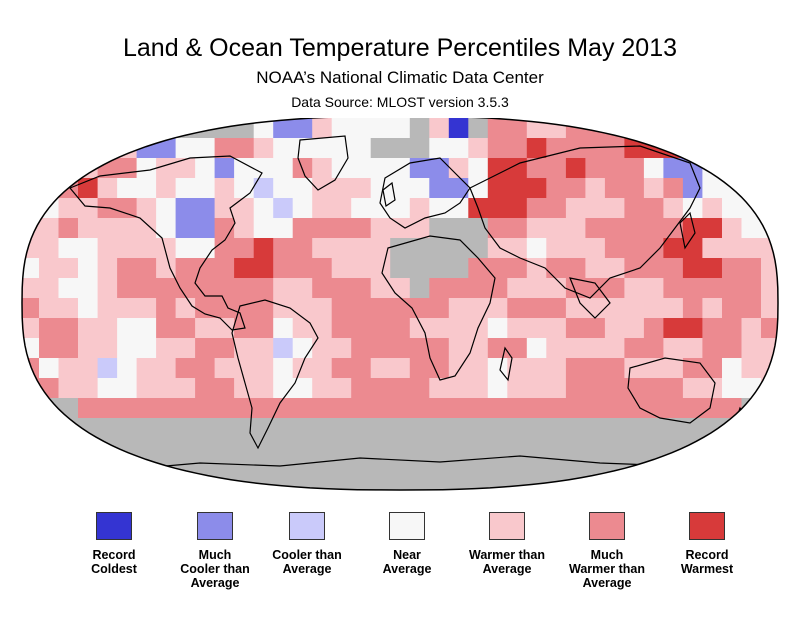  What do you see at coordinates (507, 544) in the screenshot?
I see `legend-item-warmer: Warmer than Average` at bounding box center [507, 544].